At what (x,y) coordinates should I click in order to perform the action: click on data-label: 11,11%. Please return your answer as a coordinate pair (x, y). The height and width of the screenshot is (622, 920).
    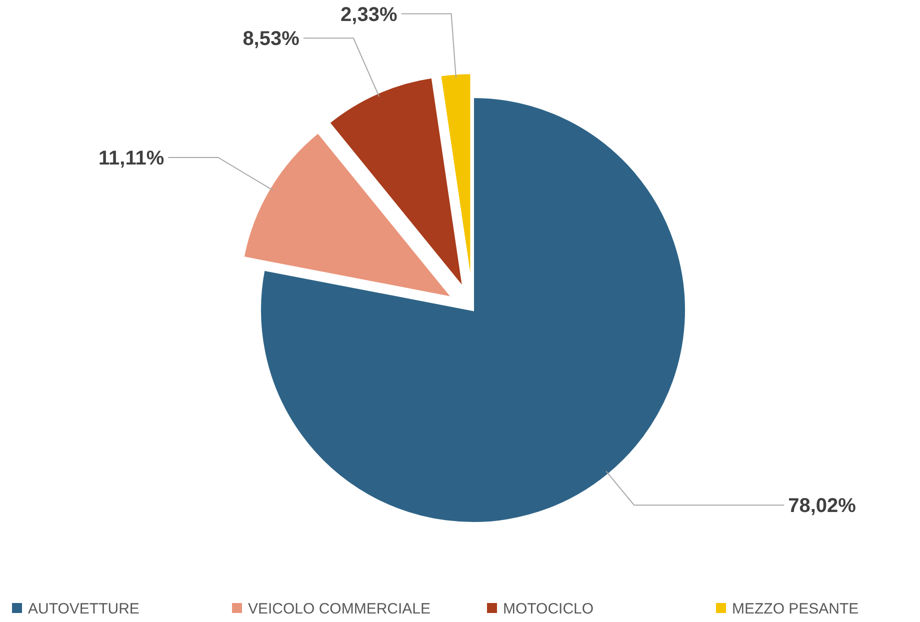
    Looking at the image, I should click on (131, 158).